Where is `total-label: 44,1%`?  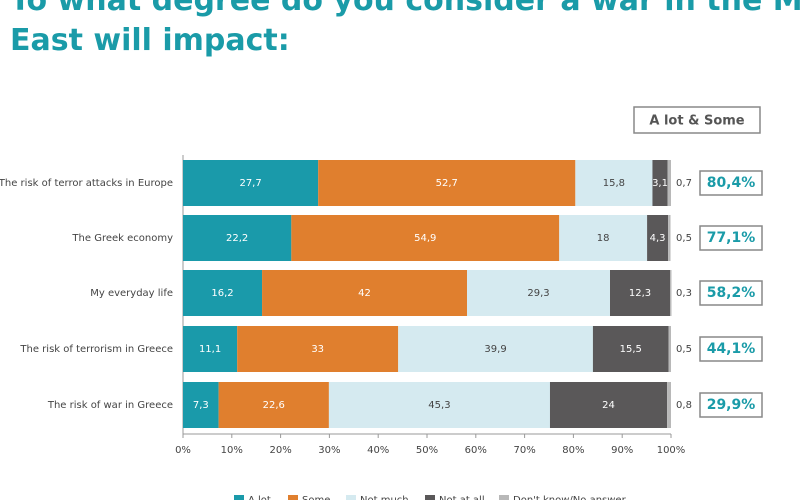
total-label: 44,1% is located at coordinates (731, 349).